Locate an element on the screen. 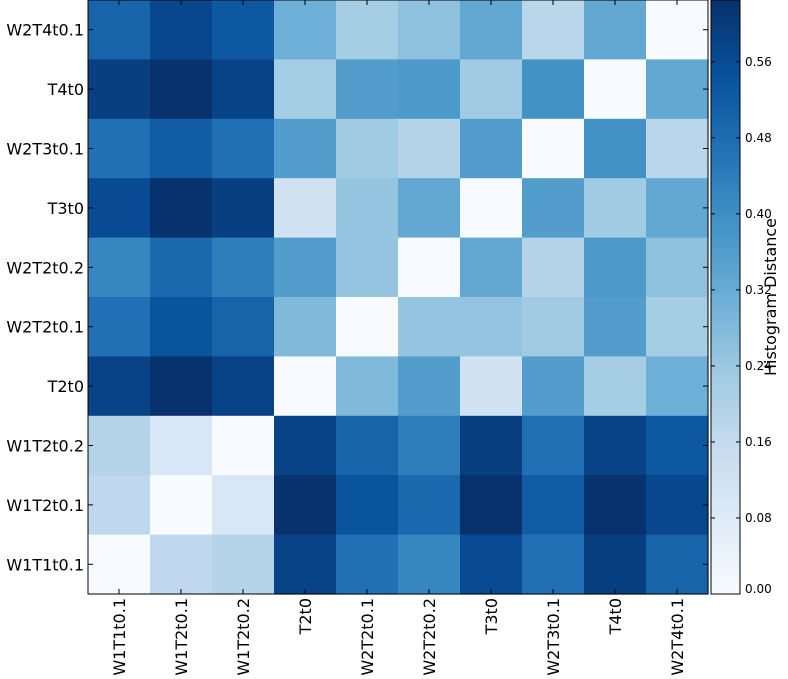  colorbar-tick-label: 0.32 is located at coordinates (758, 290).